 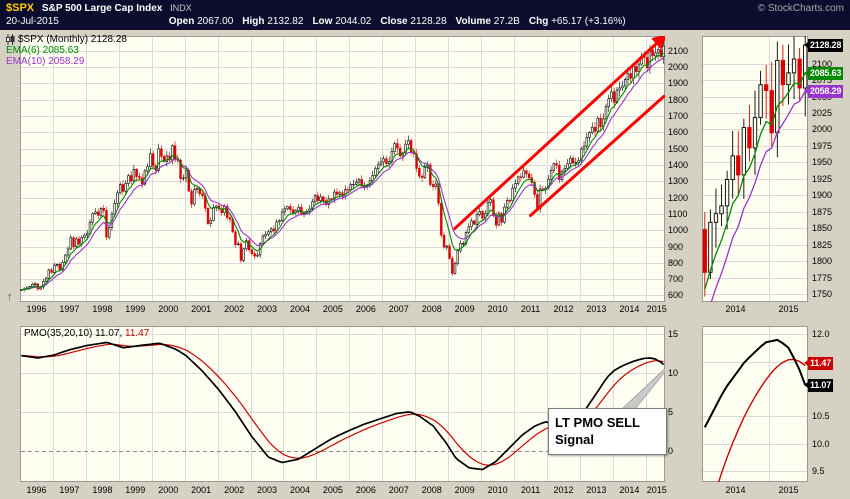 I want to click on price-x-tick-label: 2013, so click(x=596, y=309).